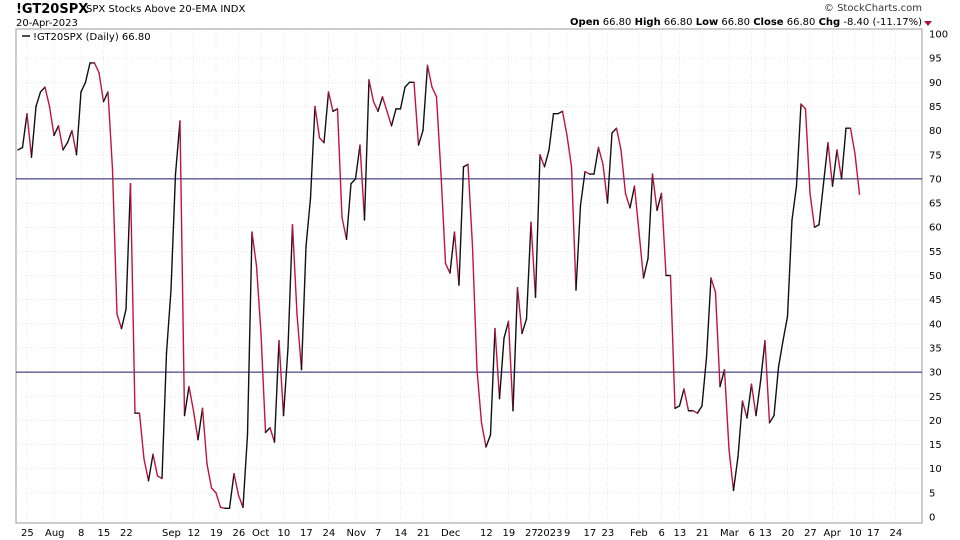  I want to click on x-tick-label: 26, so click(239, 533).